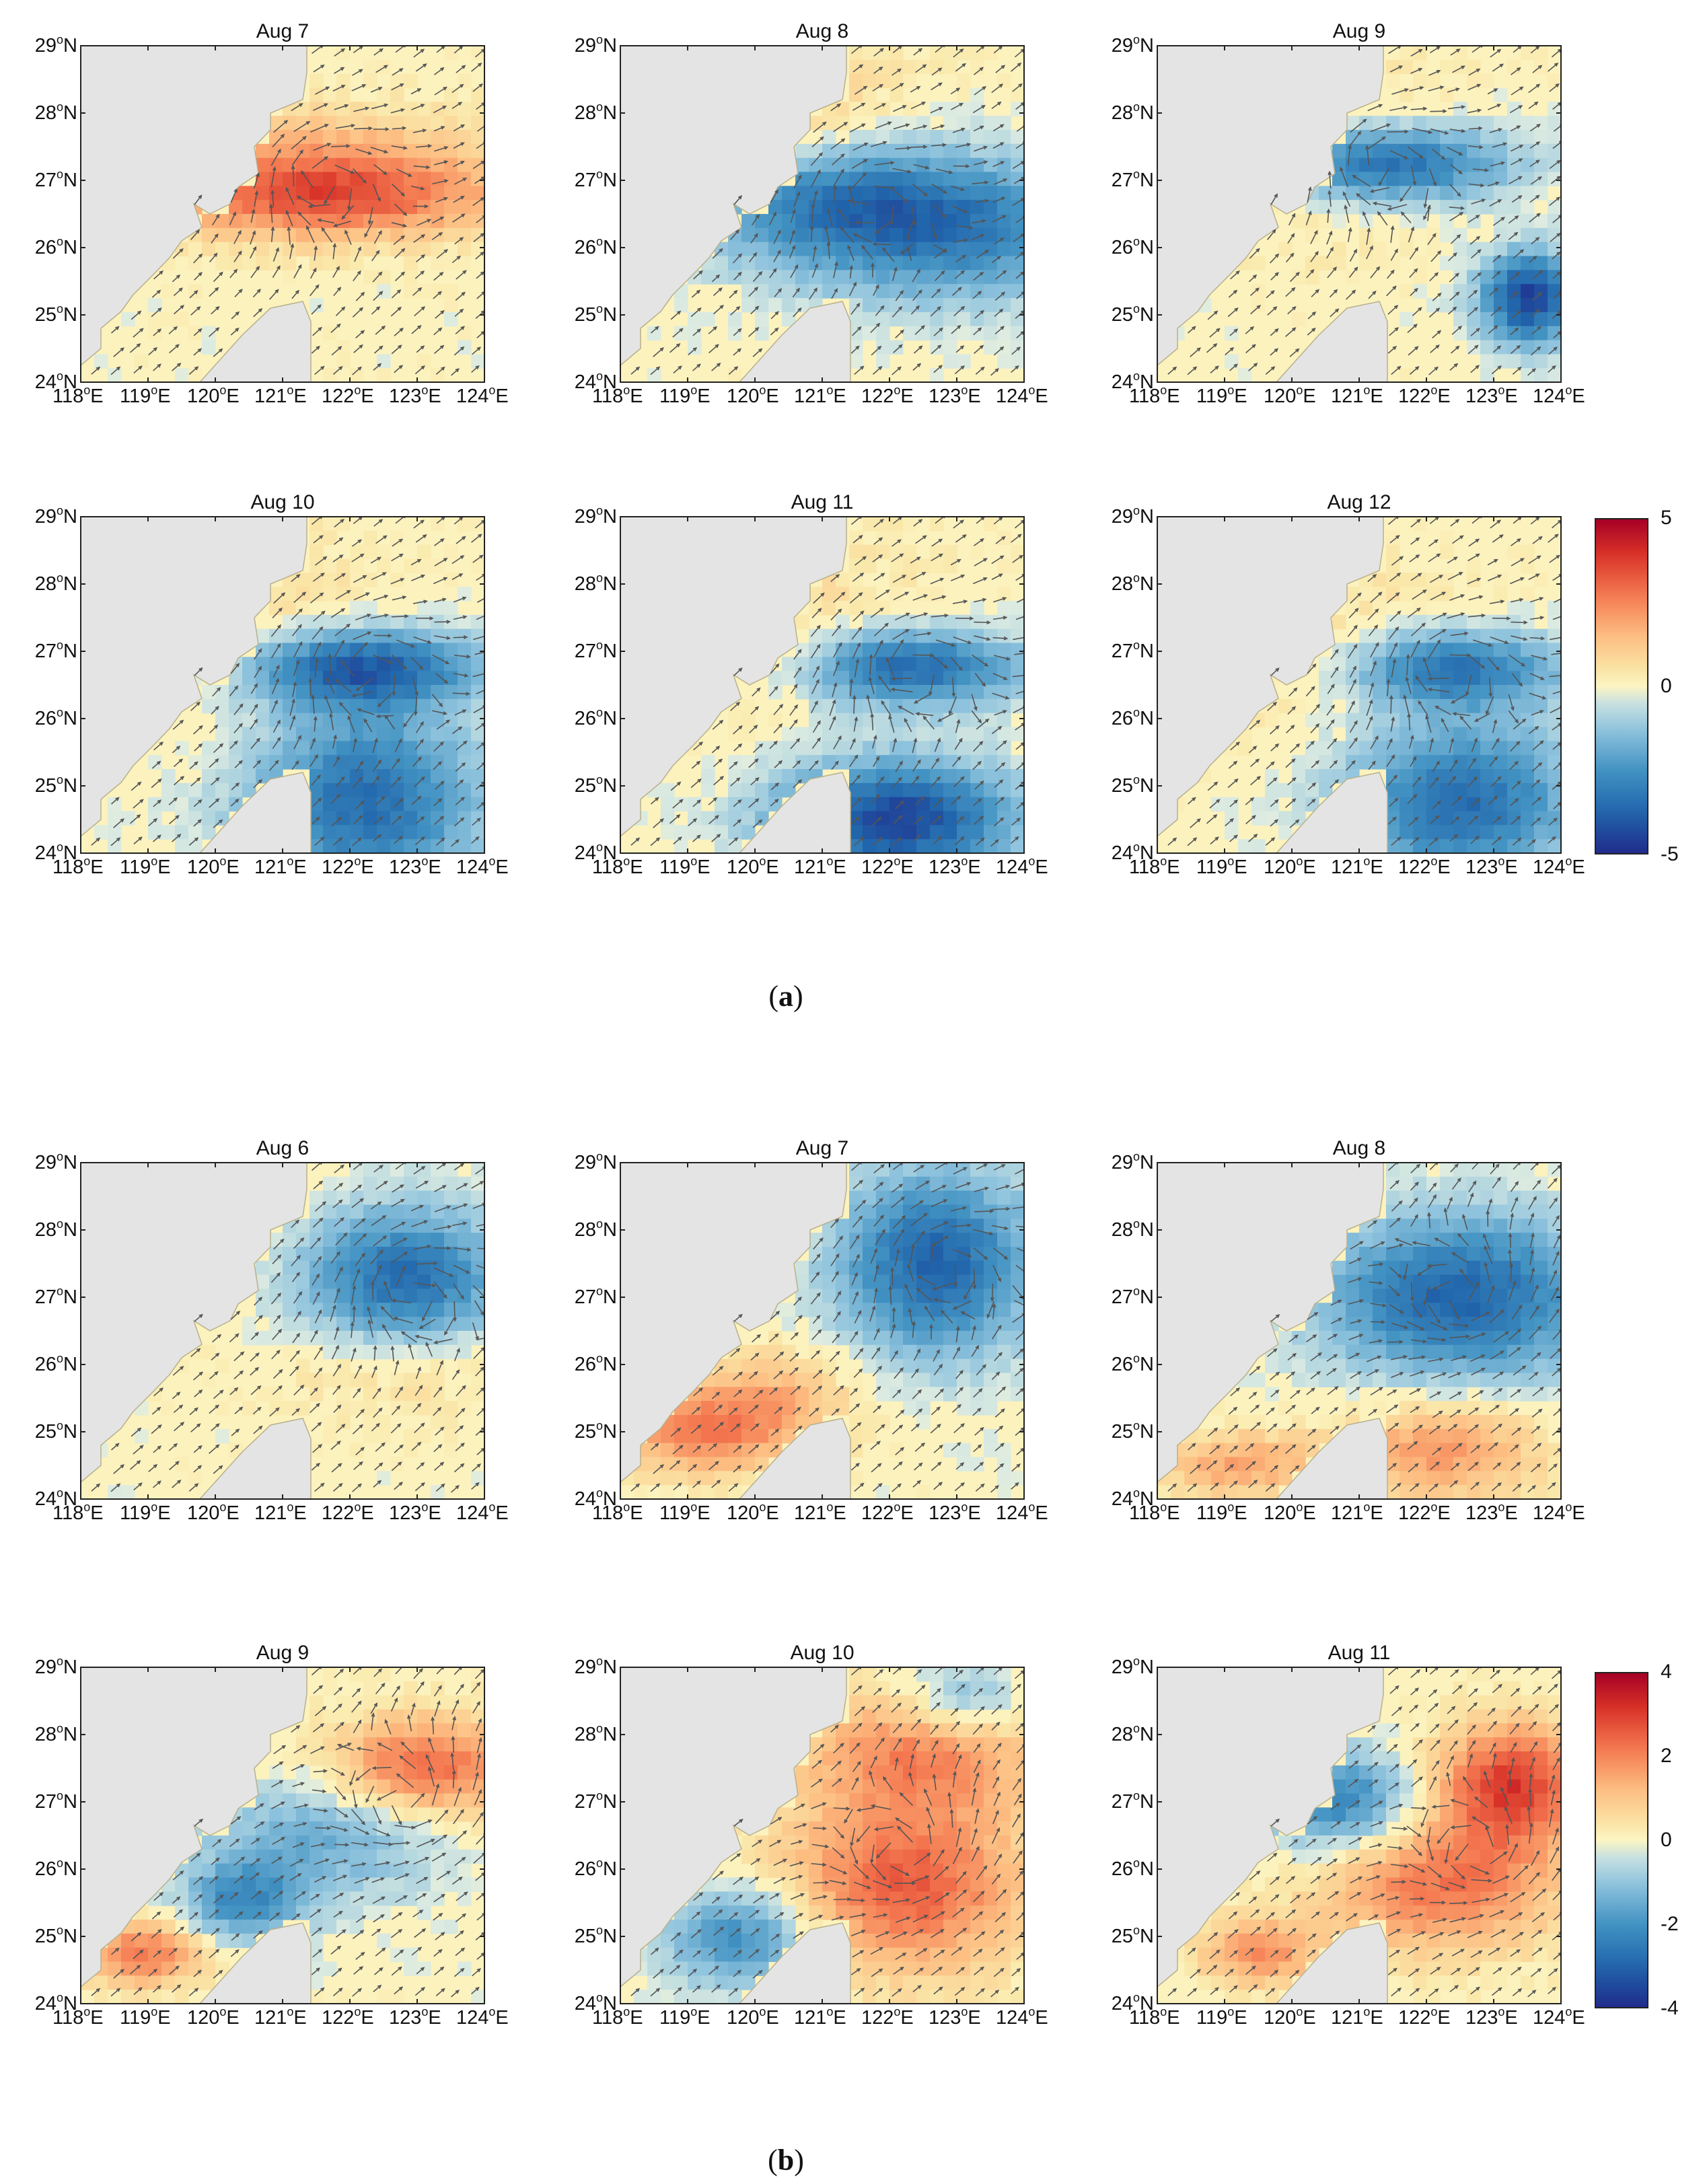 Image resolution: width=1707 pixels, height=2184 pixels. Describe the element at coordinates (1670, 2008) in the screenshot. I see `colorbar-tick-label: -4` at that location.